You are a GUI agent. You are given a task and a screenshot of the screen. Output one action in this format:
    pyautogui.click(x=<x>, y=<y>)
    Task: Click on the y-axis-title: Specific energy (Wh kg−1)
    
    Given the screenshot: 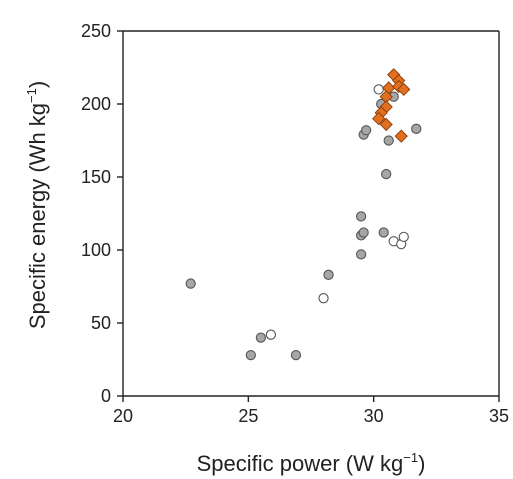 What is the action you would take?
    pyautogui.click(x=37, y=205)
    